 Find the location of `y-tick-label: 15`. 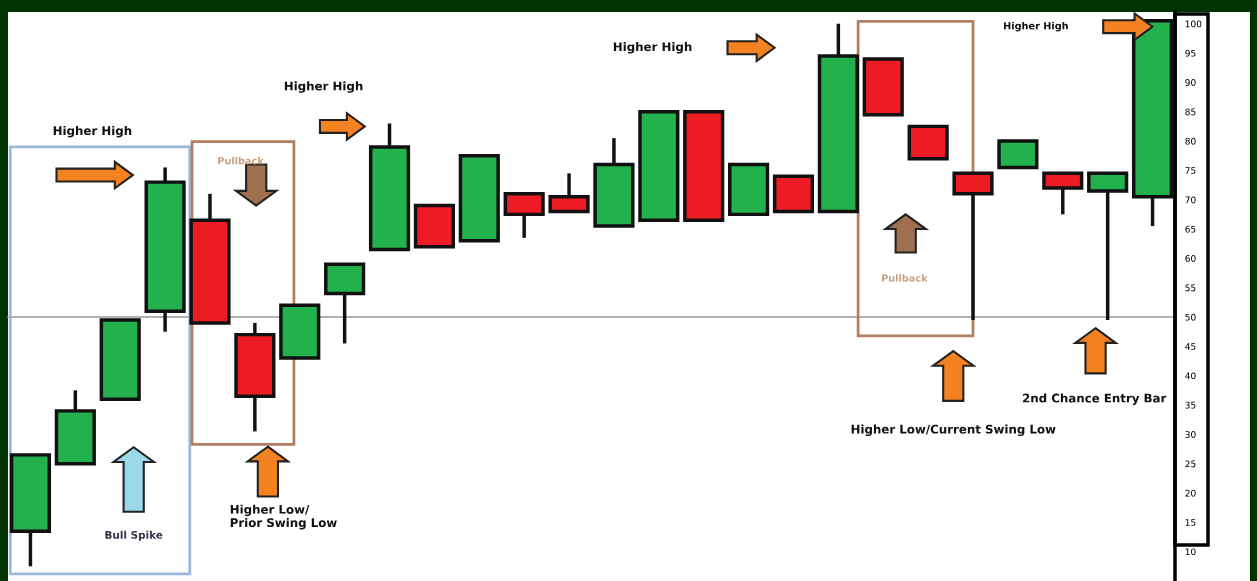

y-tick-label: 15 is located at coordinates (1190, 522).